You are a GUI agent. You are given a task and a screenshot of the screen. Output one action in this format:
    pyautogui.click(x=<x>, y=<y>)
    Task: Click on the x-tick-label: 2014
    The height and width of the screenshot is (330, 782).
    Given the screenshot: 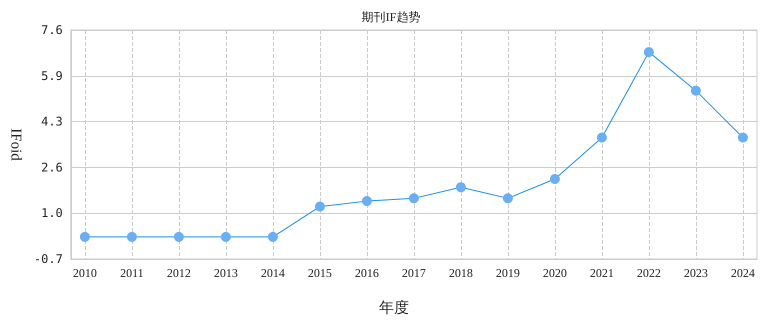 What is the action you would take?
    pyautogui.click(x=272, y=273)
    